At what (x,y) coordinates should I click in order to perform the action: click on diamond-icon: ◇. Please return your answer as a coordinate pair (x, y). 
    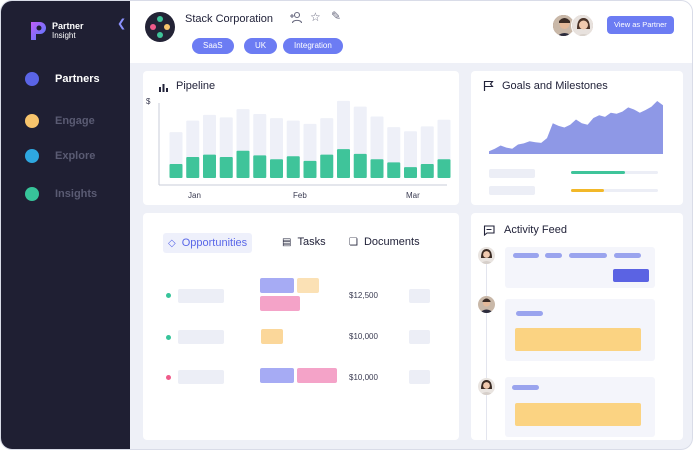
    Looking at the image, I should click on (172, 243).